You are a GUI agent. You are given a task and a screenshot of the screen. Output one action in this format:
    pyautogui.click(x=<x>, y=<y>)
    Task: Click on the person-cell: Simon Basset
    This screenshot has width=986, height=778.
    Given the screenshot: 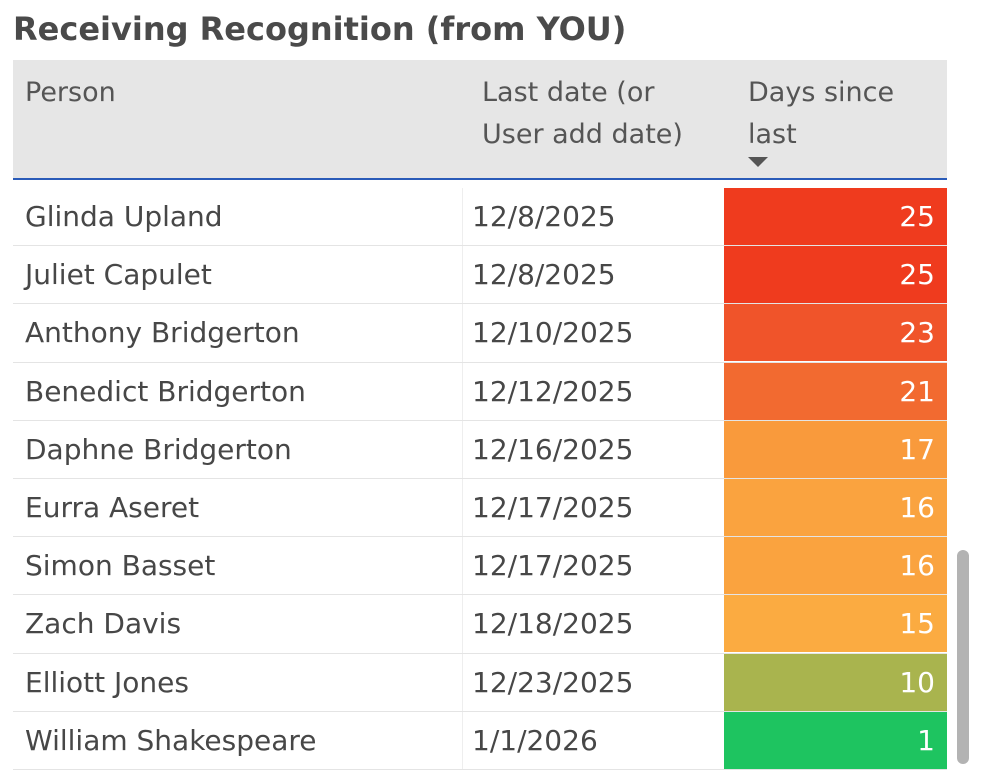 What is the action you would take?
    pyautogui.click(x=120, y=566)
    